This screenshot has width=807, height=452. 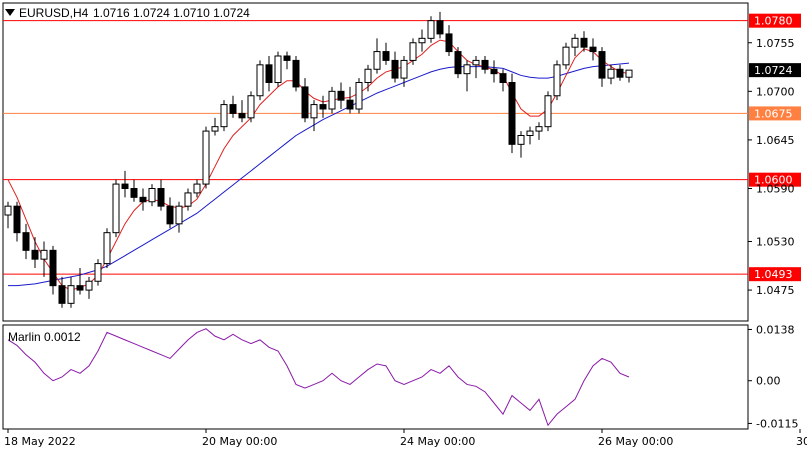 I want to click on level-tag-label-1: 1.0675, so click(x=773, y=113).